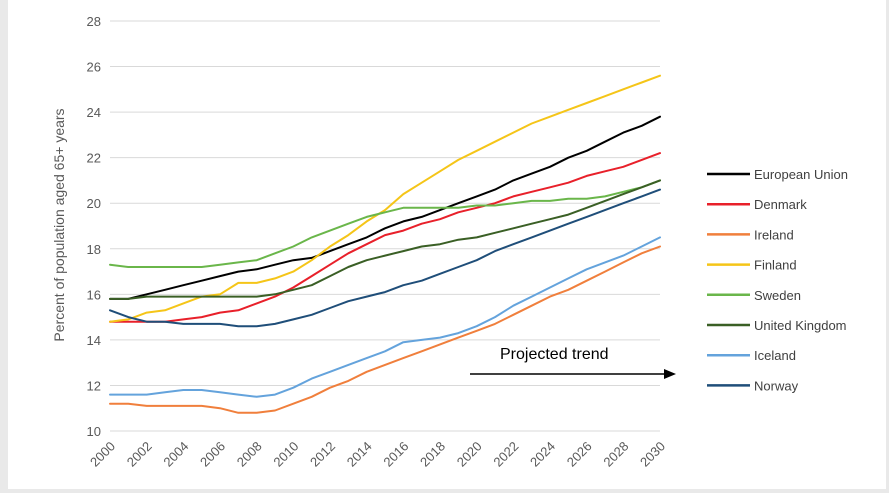  Describe the element at coordinates (780, 204) in the screenshot. I see `legend-label: Denmark` at that location.